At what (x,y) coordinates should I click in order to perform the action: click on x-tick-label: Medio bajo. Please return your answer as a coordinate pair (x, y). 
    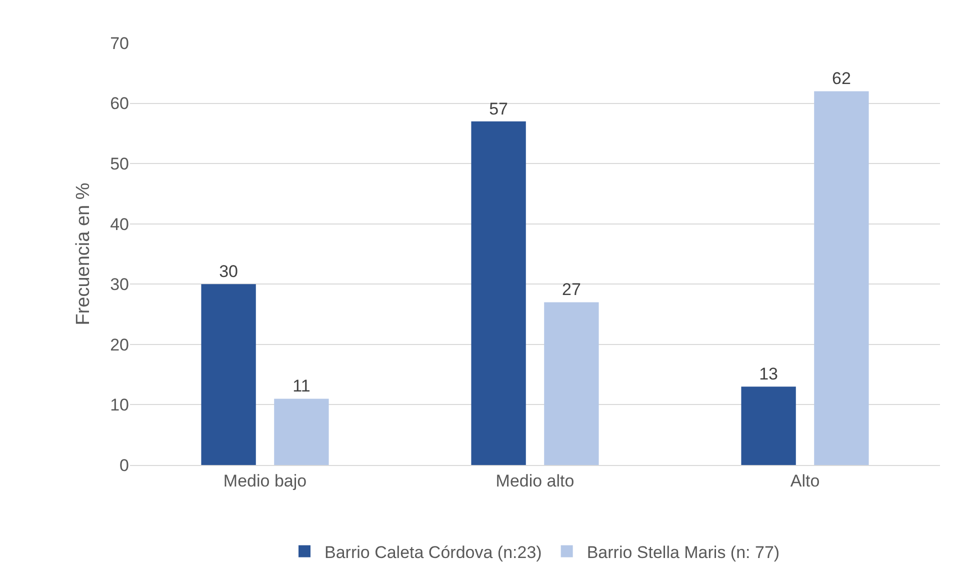
    Looking at the image, I should click on (265, 480).